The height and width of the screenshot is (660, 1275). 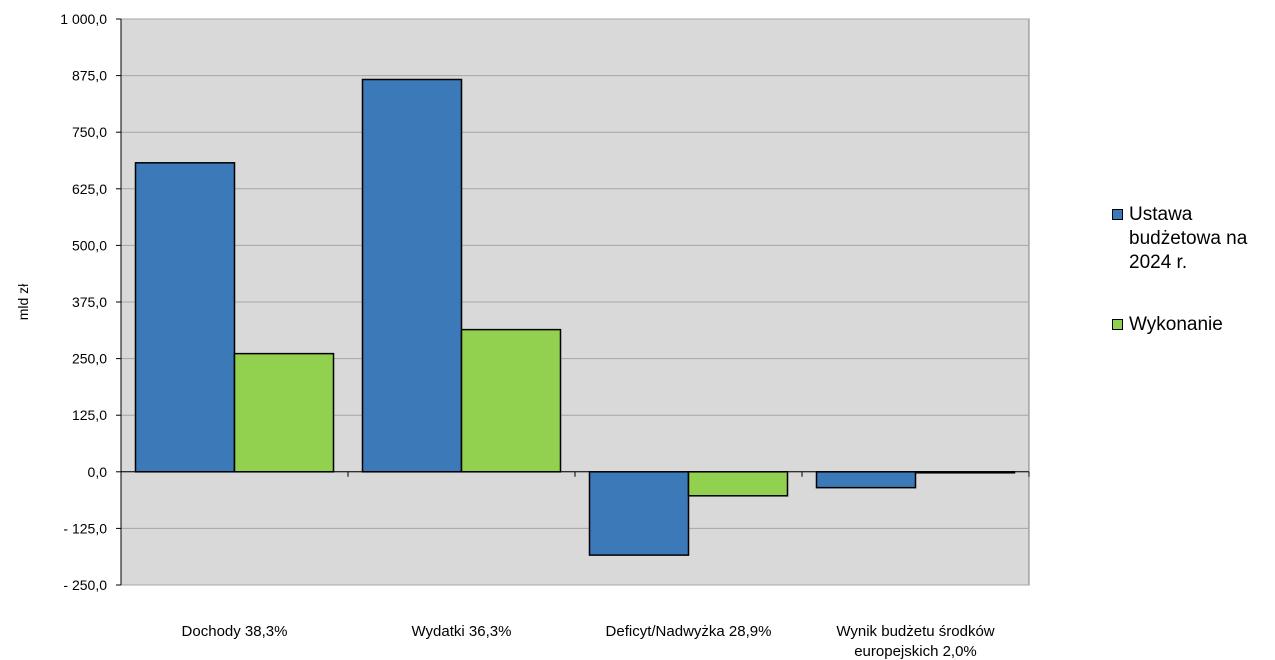 What do you see at coordinates (1188, 238) in the screenshot?
I see `legend-label-ustawa: Ustawa budżetowa na 2024 r.` at bounding box center [1188, 238].